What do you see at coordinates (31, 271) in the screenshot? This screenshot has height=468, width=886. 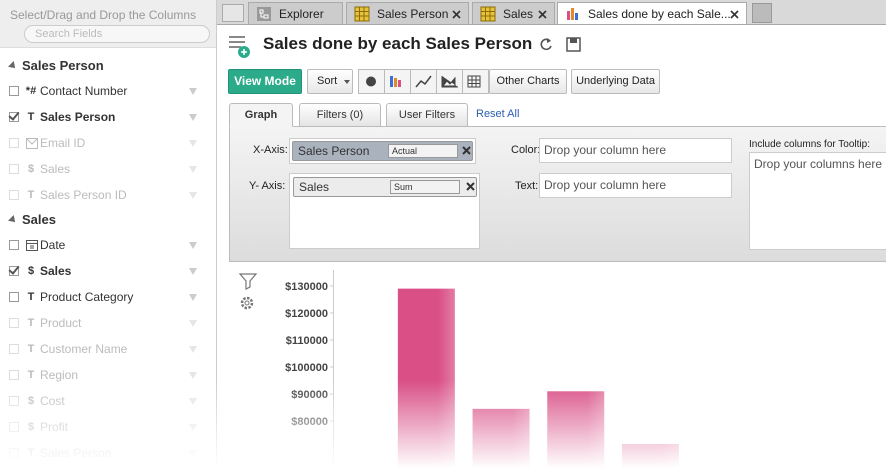 I see `field-icon: $` at bounding box center [31, 271].